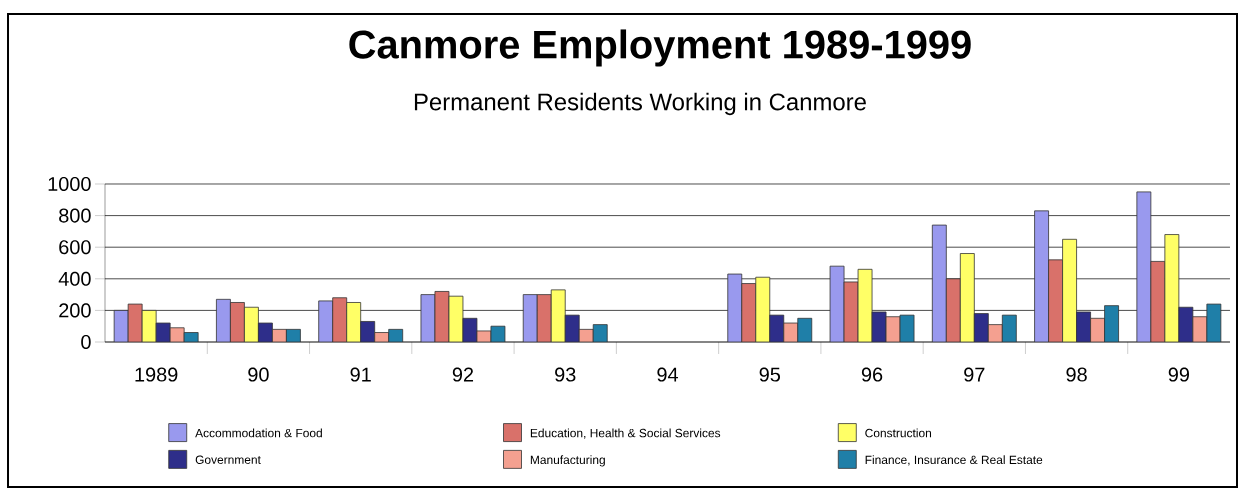  What do you see at coordinates (228, 459) in the screenshot?
I see `legend-label: Government` at bounding box center [228, 459].